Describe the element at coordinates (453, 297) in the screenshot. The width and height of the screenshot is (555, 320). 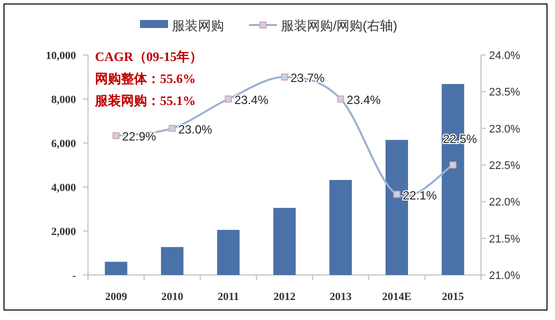
I see `x-tick-label: 2015` at that location.